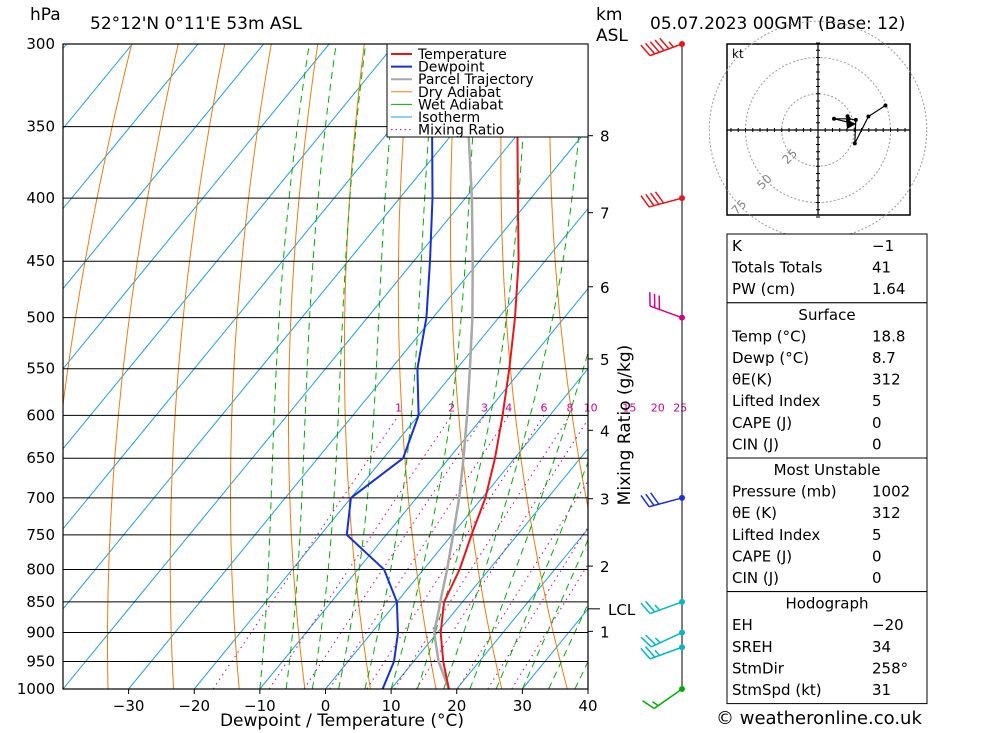 The image size is (1000, 733). I want to click on x-tick-label: 20, so click(456, 706).